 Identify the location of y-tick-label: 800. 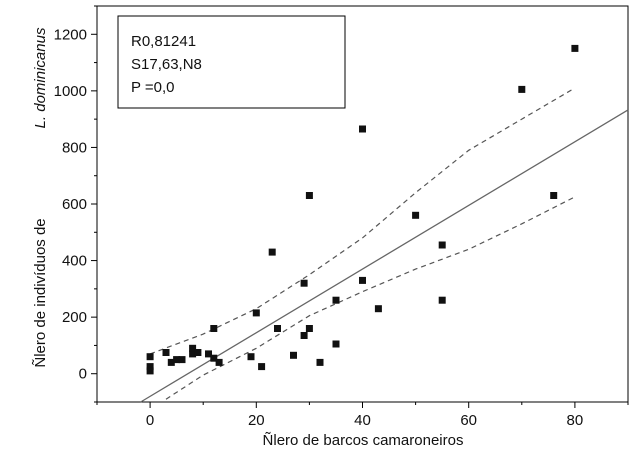
(74, 147).